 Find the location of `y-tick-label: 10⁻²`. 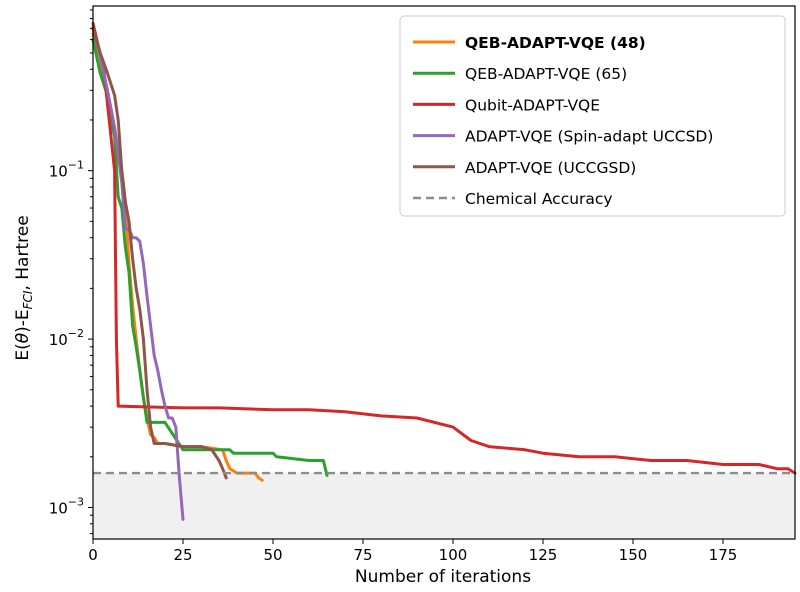

y-tick-label: 10⁻² is located at coordinates (66, 338).